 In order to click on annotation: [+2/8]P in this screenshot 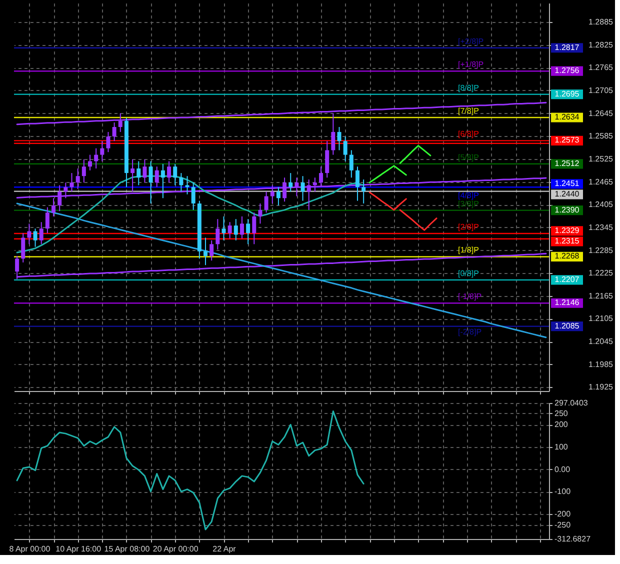, I will do `click(471, 41)`.